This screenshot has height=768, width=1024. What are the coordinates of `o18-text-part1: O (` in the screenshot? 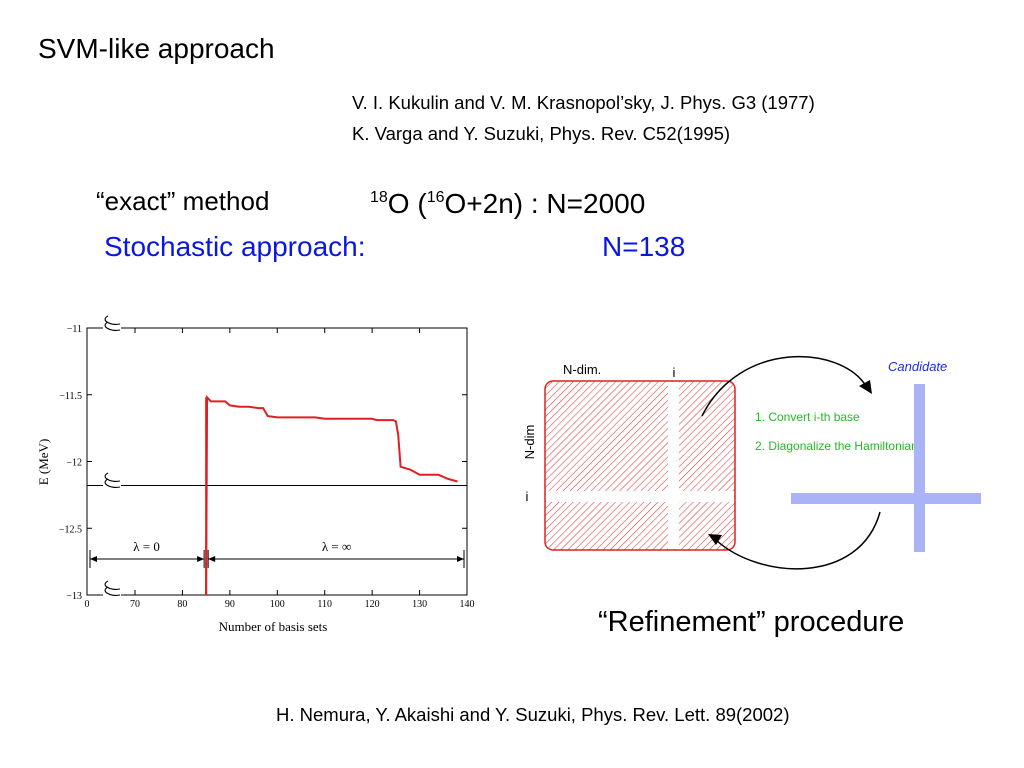 It's located at (407, 203).